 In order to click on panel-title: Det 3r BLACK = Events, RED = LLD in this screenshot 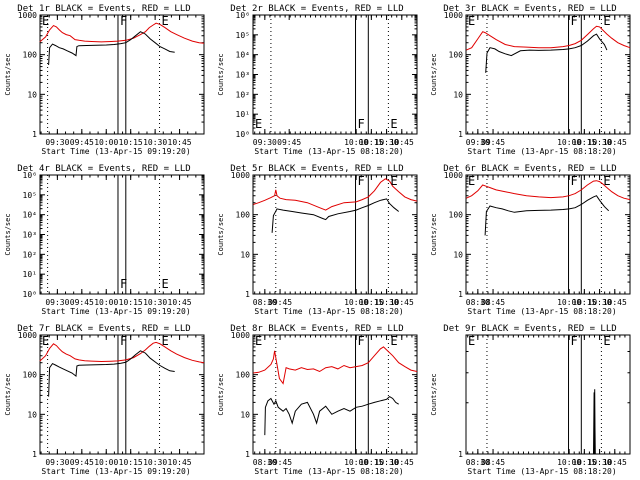, I will do `click(529, 9)`.